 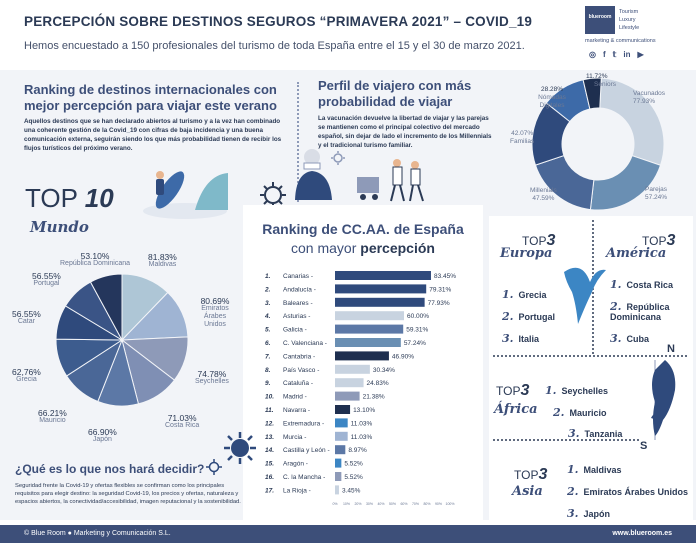 I want to click on america-item-2: 2. República Dominicana, so click(x=651, y=311).